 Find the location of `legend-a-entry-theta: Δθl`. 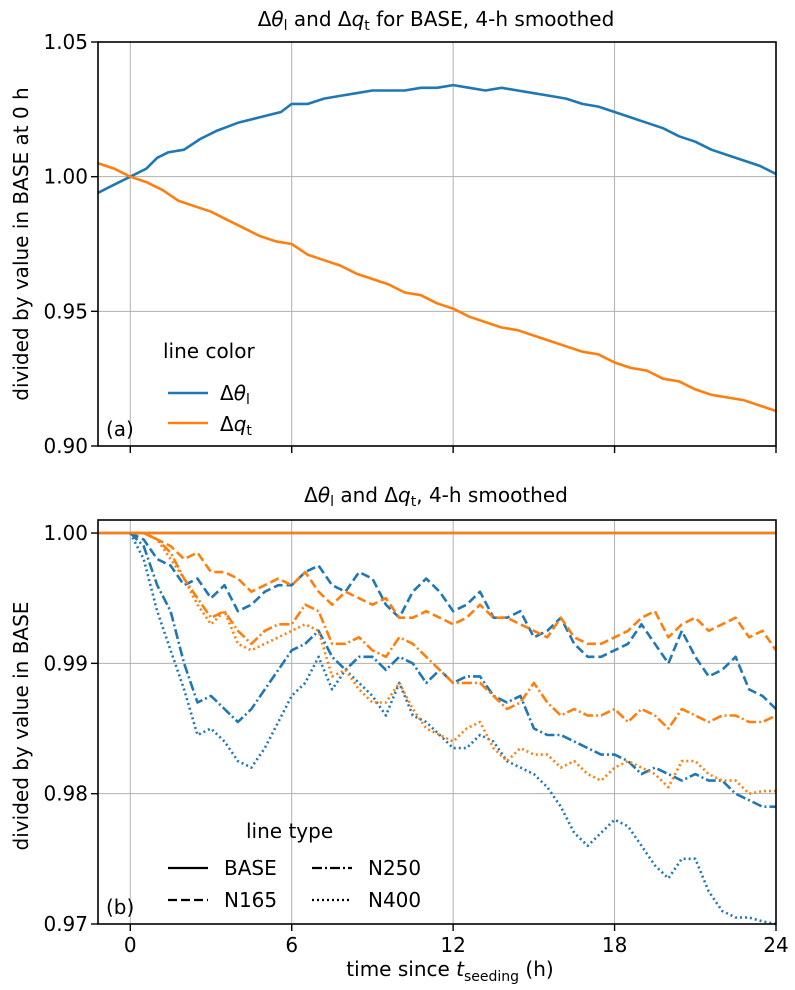

legend-a-entry-theta: Δθl is located at coordinates (235, 394).